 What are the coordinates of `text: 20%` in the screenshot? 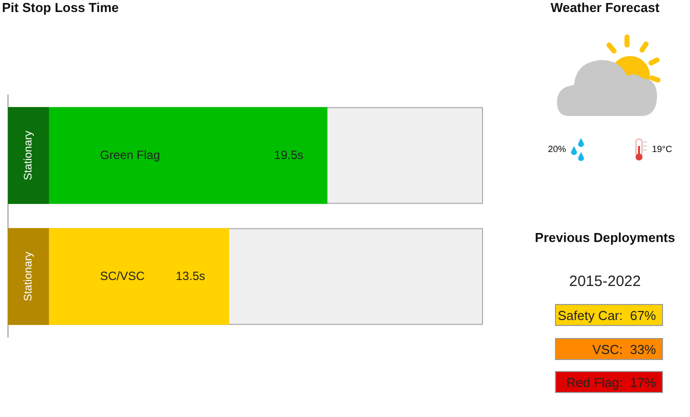 It's located at (557, 149).